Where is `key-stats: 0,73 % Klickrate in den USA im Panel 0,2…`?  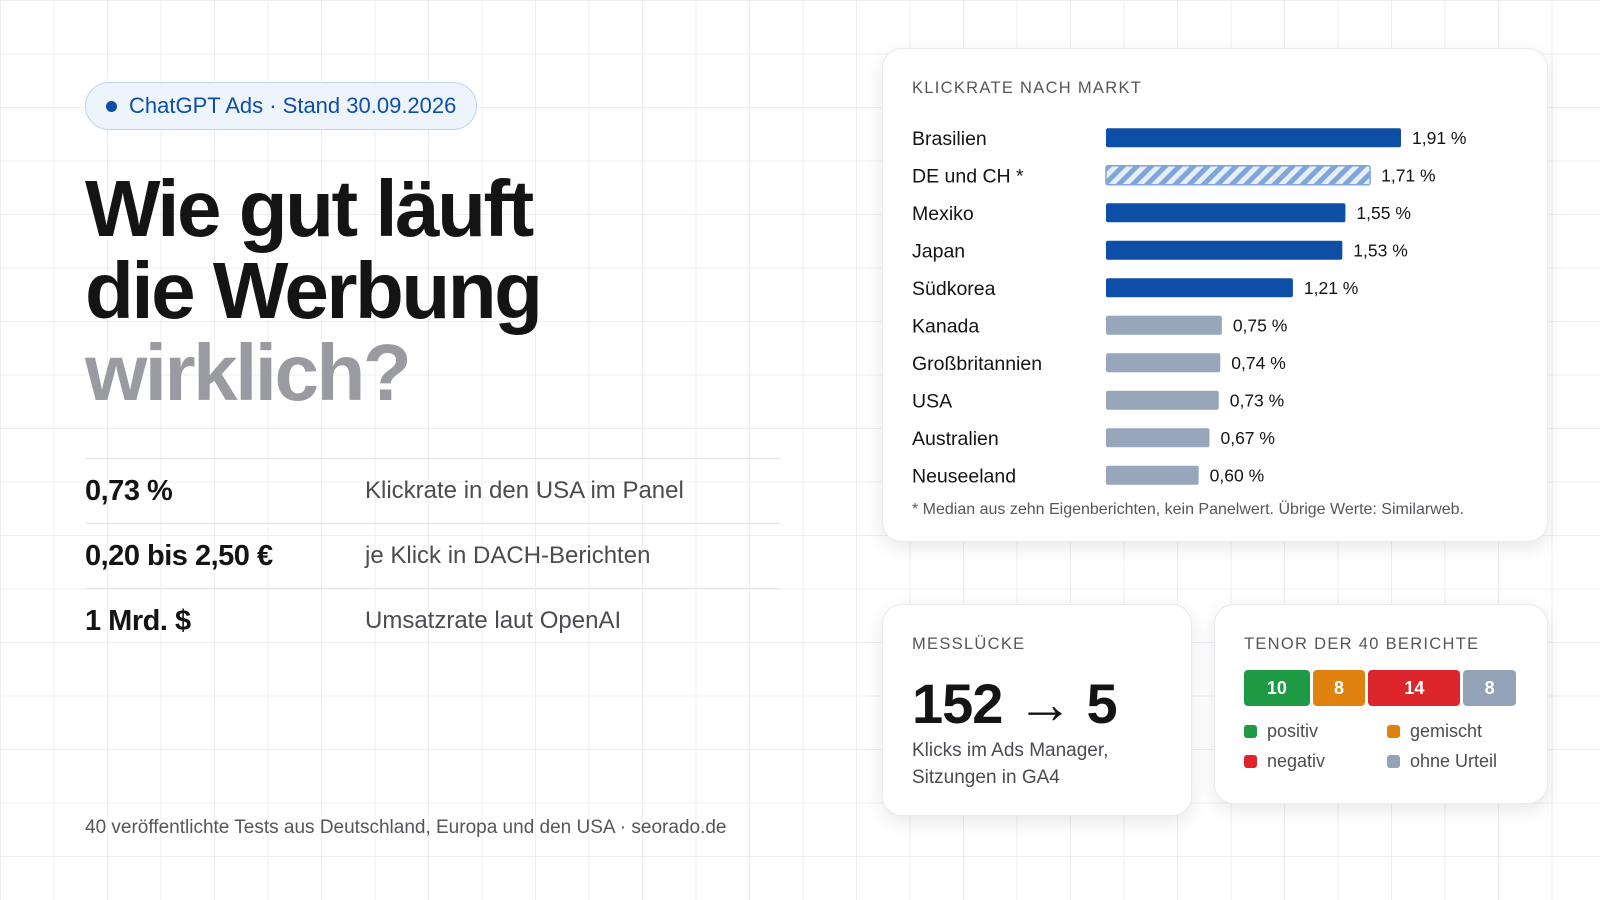 key-stats: 0,73 % Klickrate in den USA im Panel 0,2… is located at coordinates (432, 555).